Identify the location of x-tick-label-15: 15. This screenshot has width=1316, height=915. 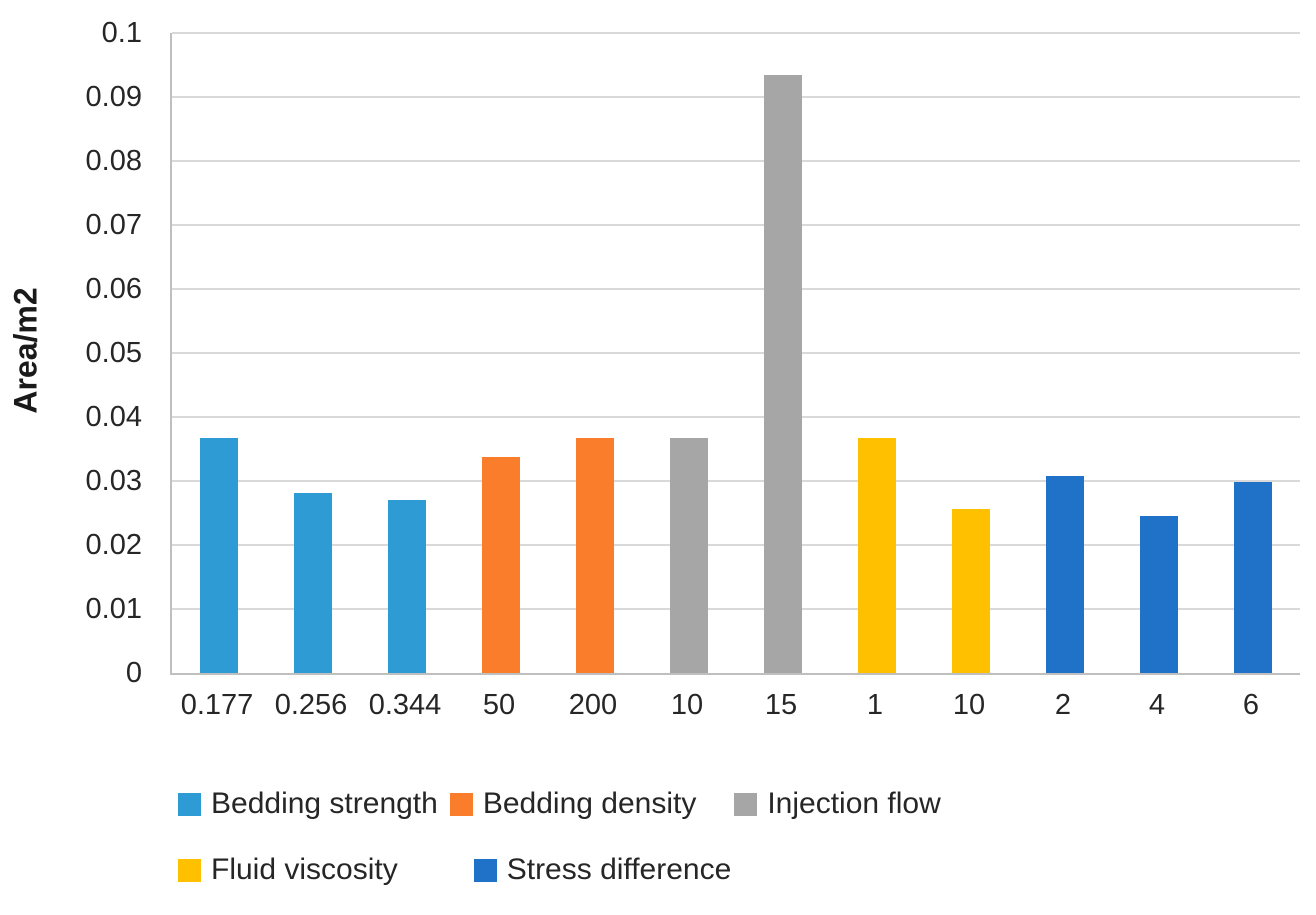
(781, 705).